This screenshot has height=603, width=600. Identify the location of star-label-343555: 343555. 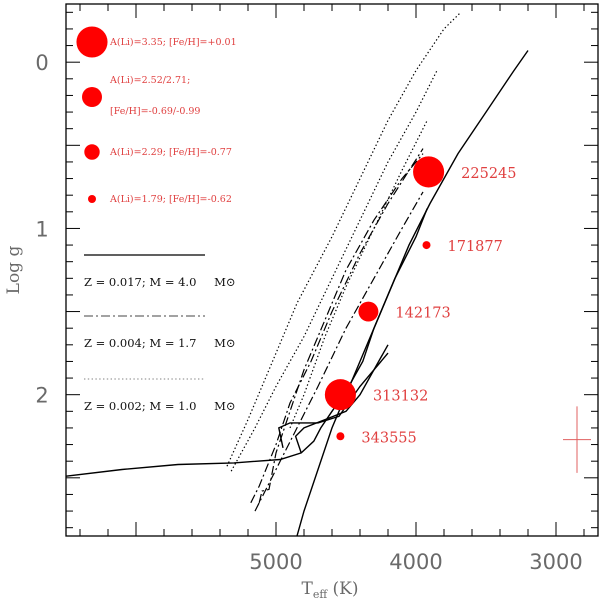
(388, 438).